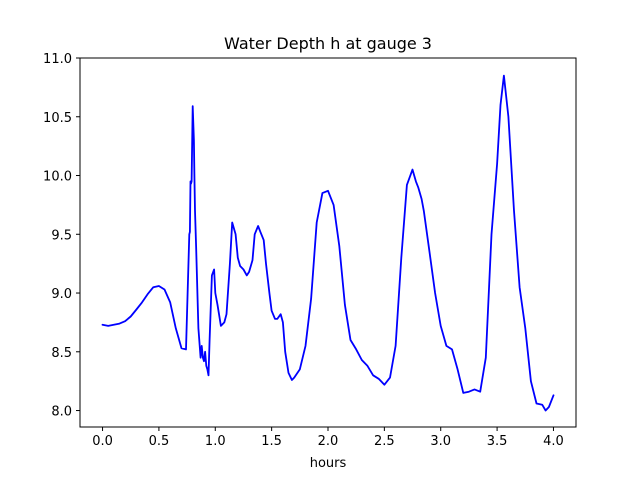 Image resolution: width=640 pixels, height=480 pixels. I want to click on y-tick-label: 9.5, so click(61, 235).